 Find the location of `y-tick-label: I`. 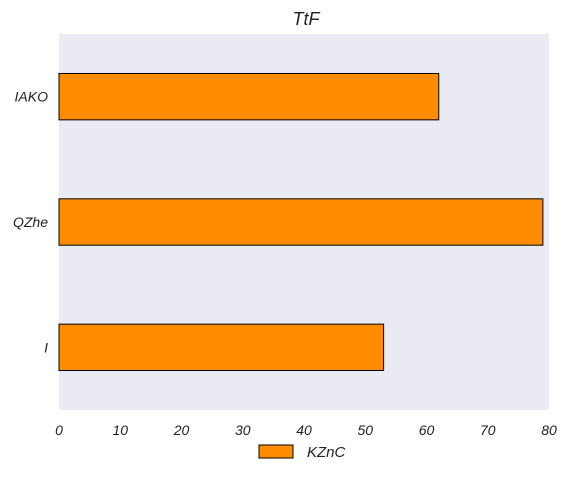

y-tick-label: I is located at coordinates (46, 347).